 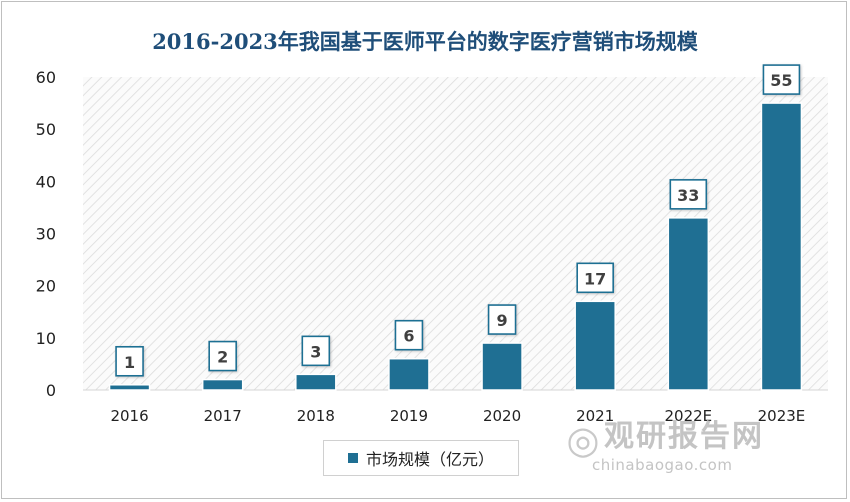 I want to click on x-tick-label: 2022E, so click(x=688, y=416).